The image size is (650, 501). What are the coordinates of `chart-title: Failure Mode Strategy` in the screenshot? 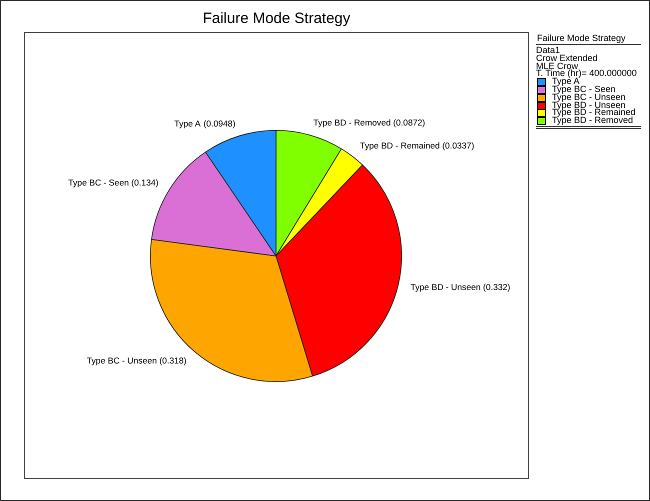 It's located at (277, 19).